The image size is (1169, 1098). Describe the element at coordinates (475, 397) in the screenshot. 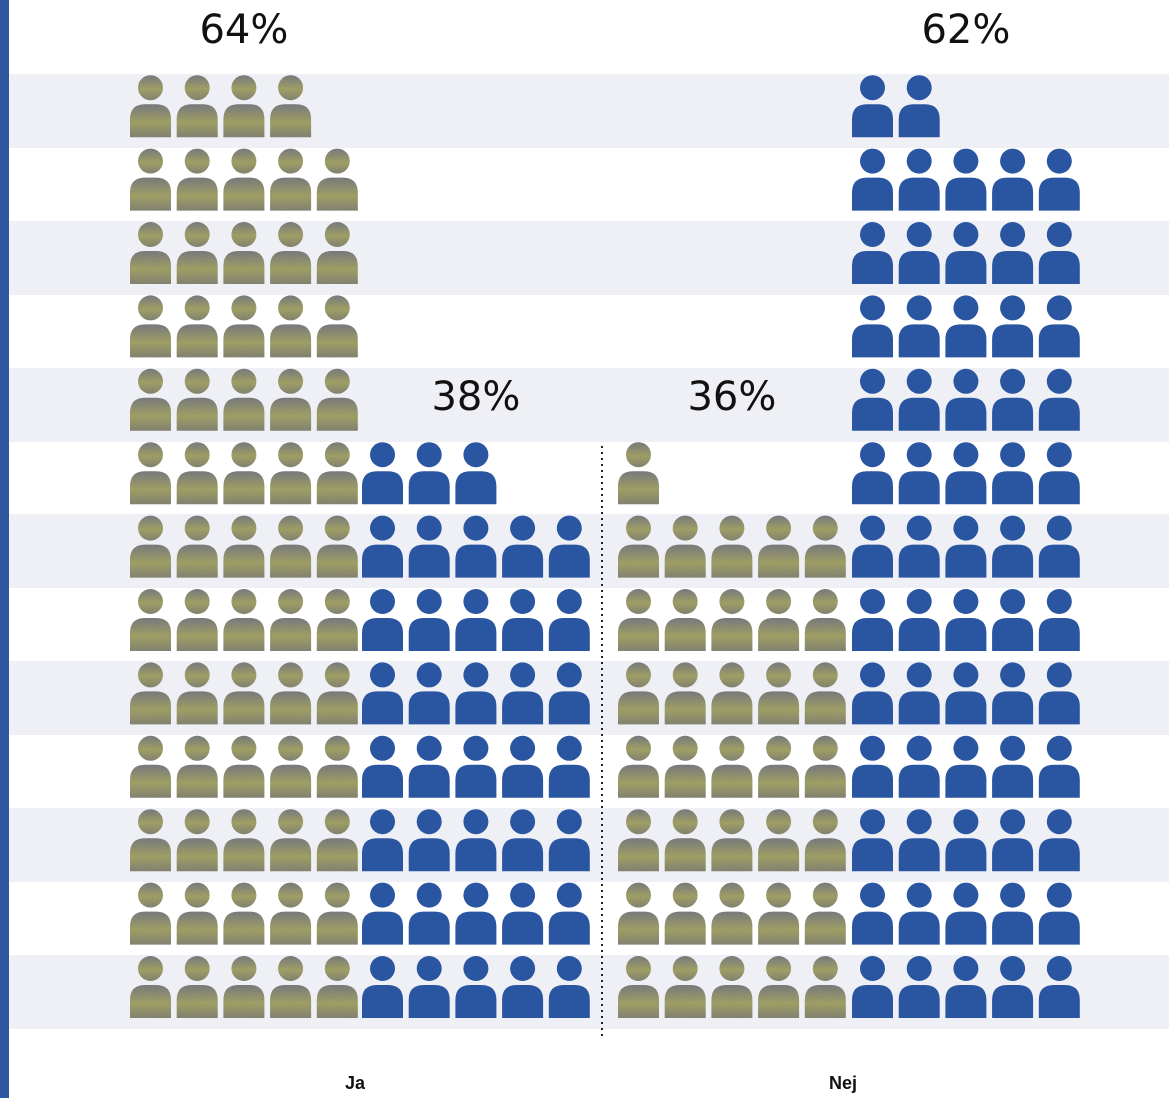

I see `percent-label: 38%` at that location.